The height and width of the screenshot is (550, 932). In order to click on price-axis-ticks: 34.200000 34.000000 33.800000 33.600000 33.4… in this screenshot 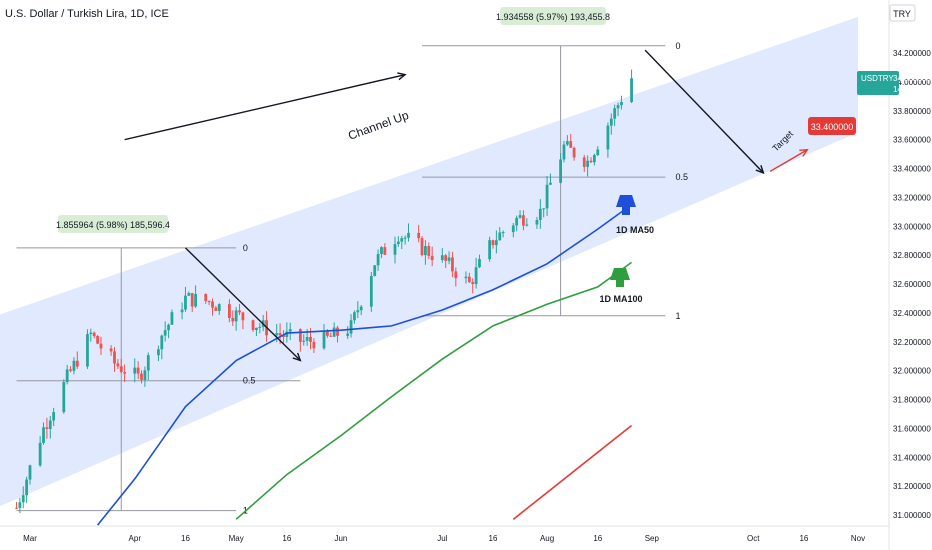, I will do `click(912, 284)`.